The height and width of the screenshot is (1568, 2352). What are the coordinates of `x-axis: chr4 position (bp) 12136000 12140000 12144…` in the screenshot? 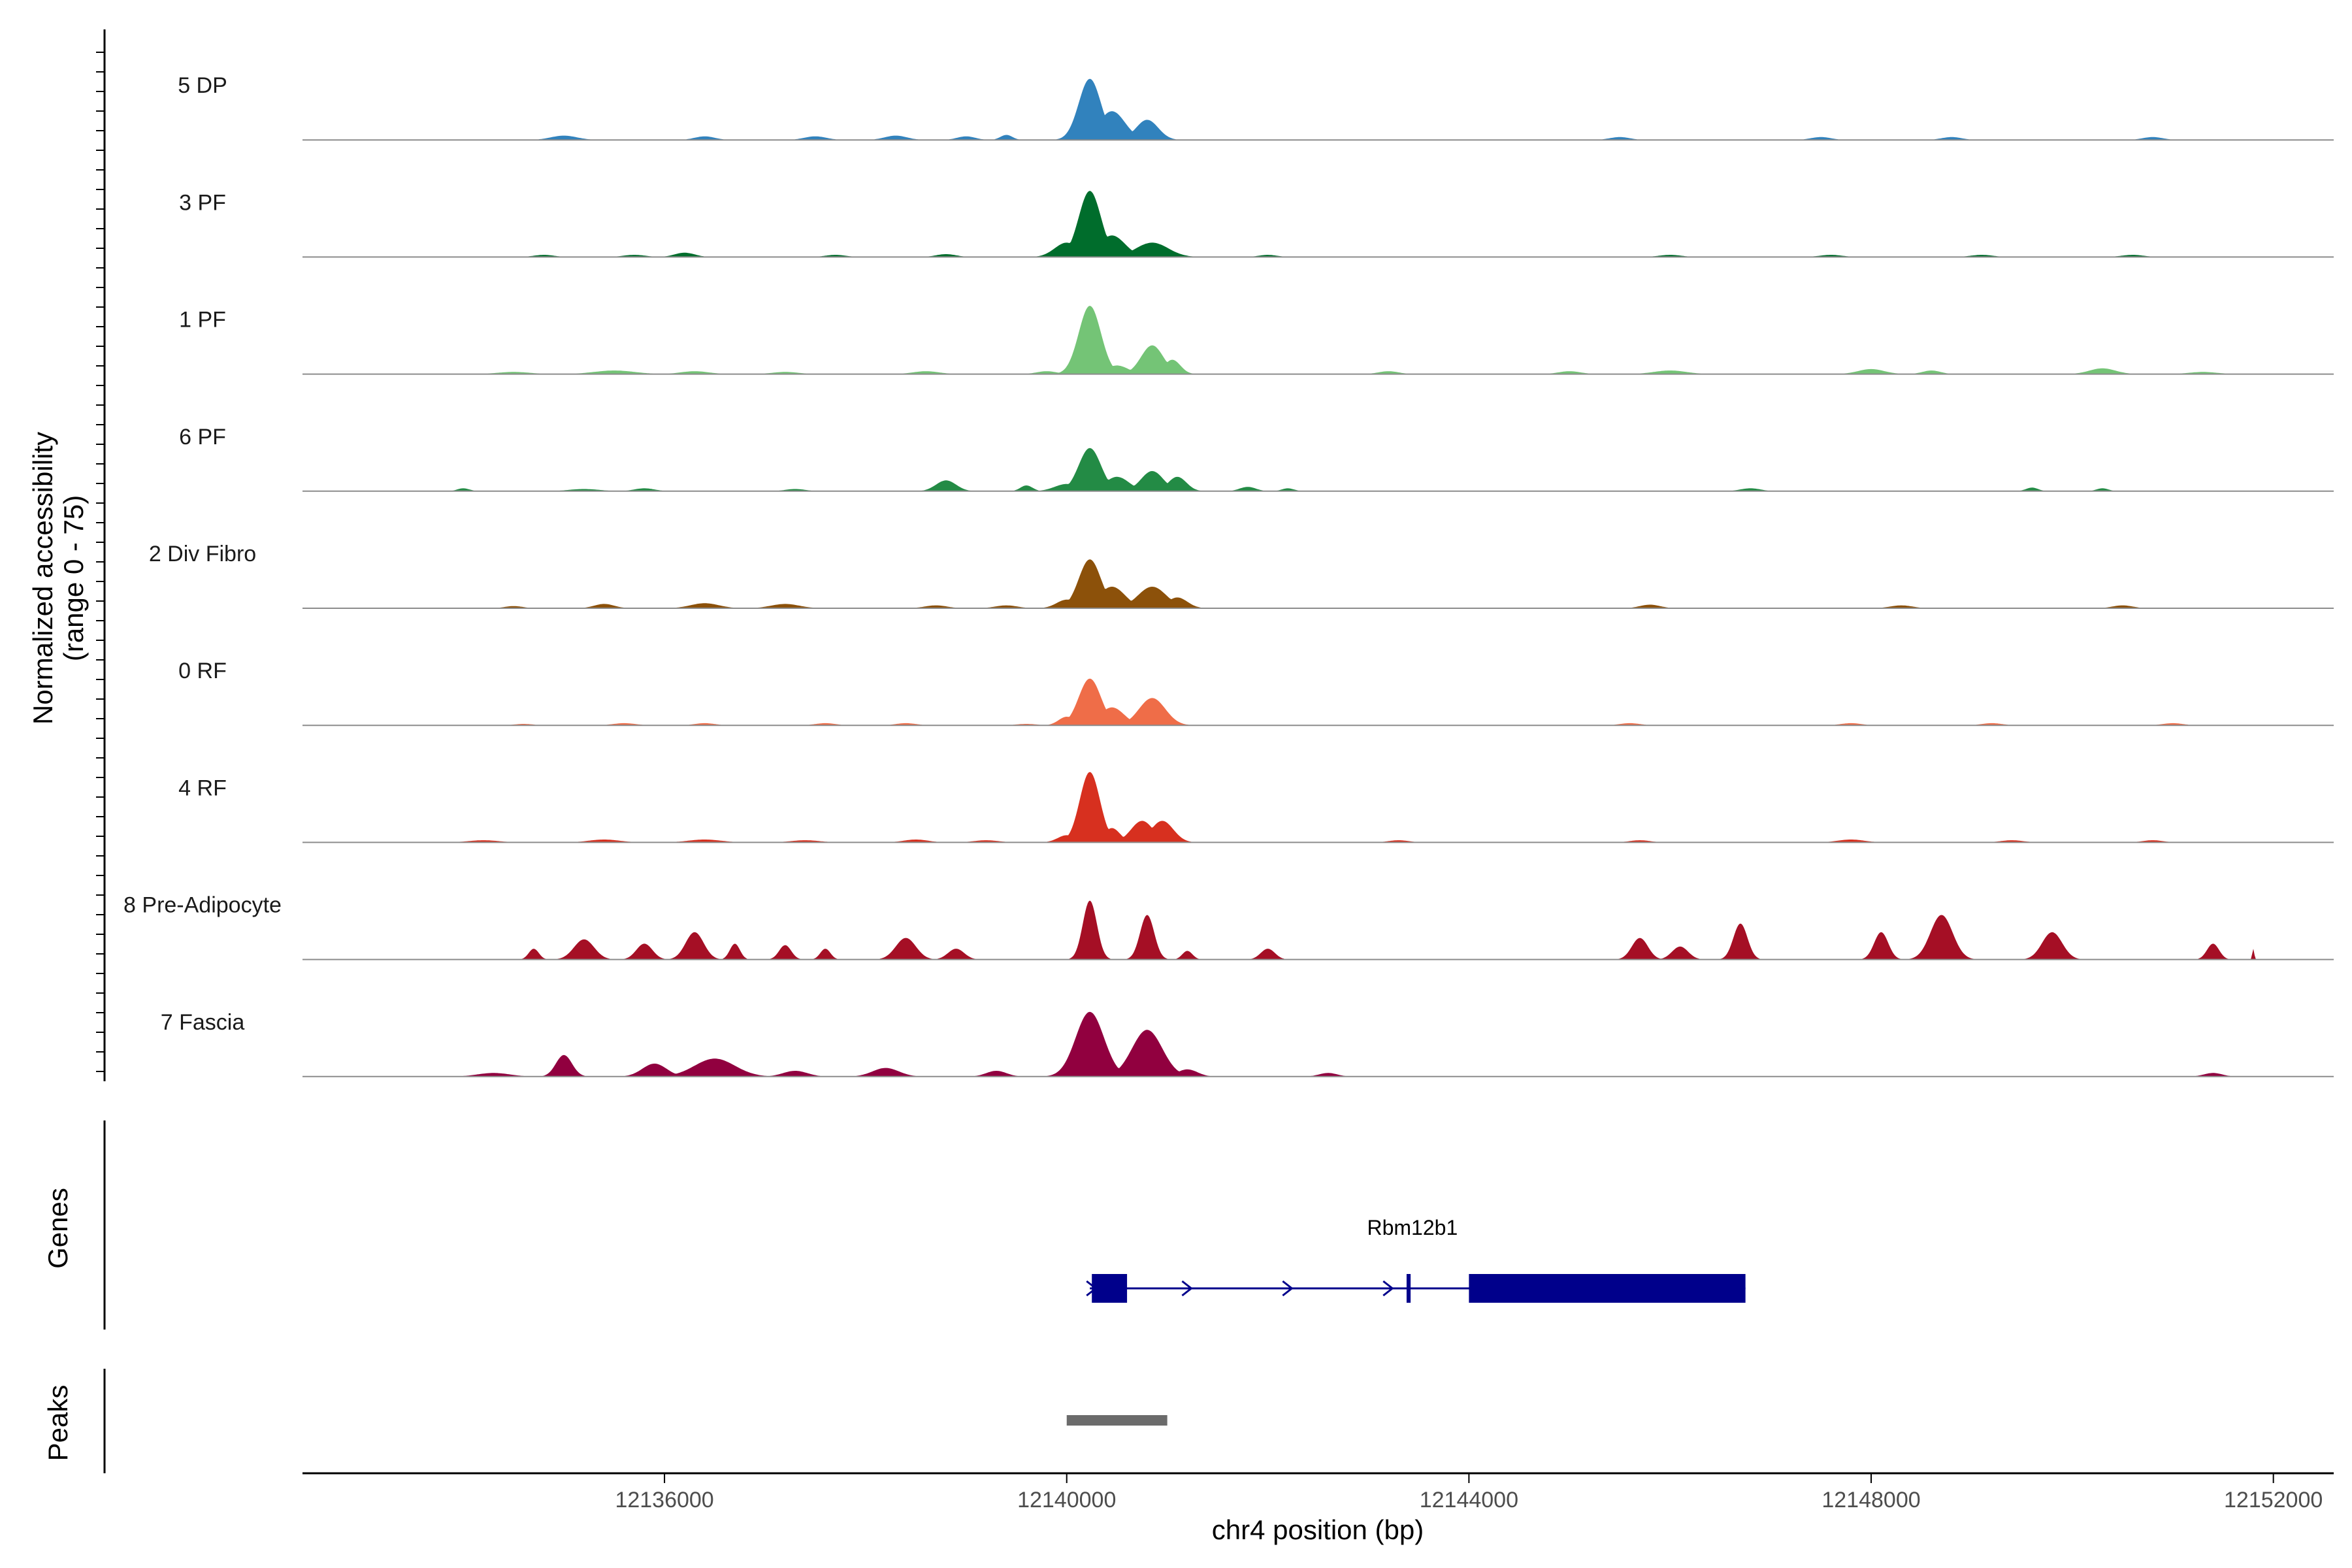 It's located at (1318, 1508).